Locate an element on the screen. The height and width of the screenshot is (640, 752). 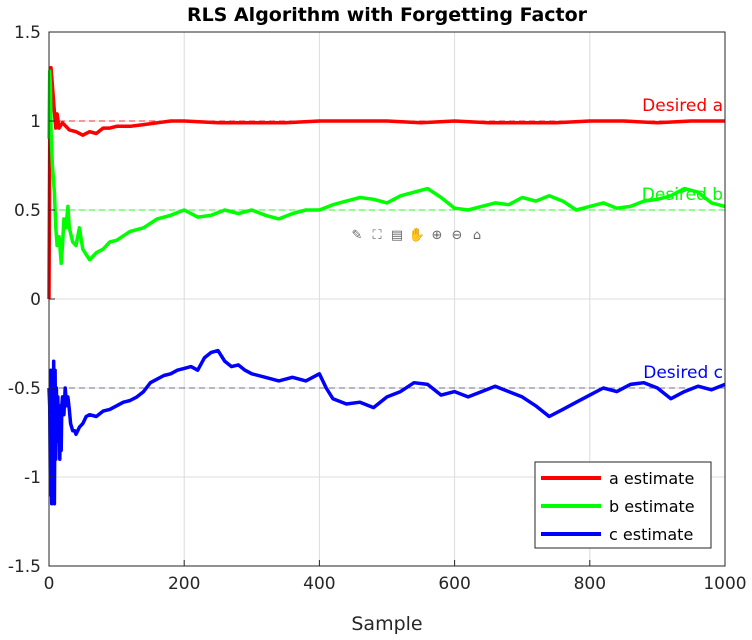
y-tick-label: 0 is located at coordinates (35, 300).